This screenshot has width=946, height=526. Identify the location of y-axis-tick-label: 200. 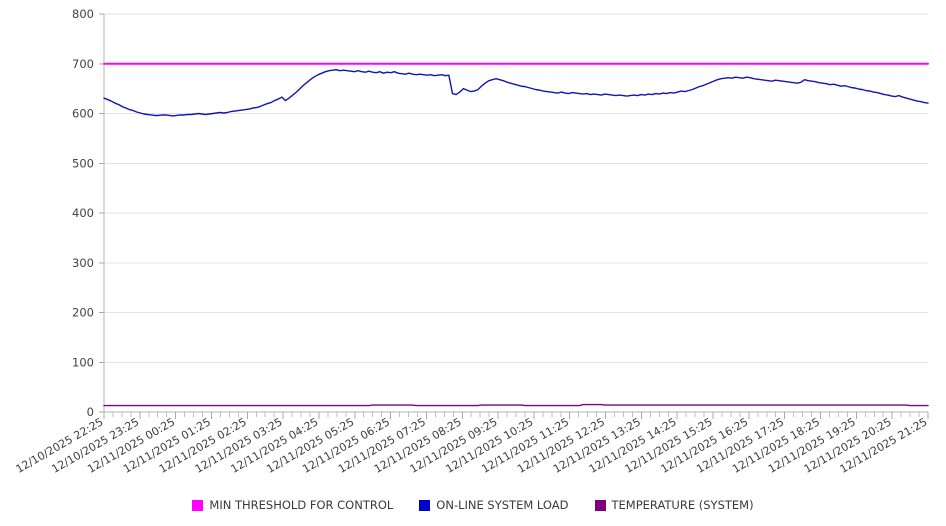
(83, 313).